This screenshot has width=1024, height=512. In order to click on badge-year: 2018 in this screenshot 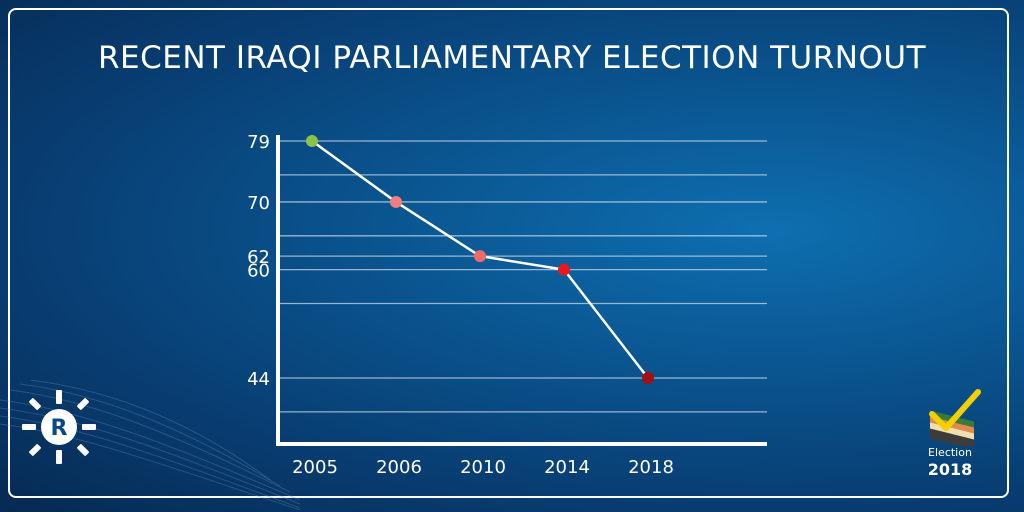, I will do `click(950, 469)`.